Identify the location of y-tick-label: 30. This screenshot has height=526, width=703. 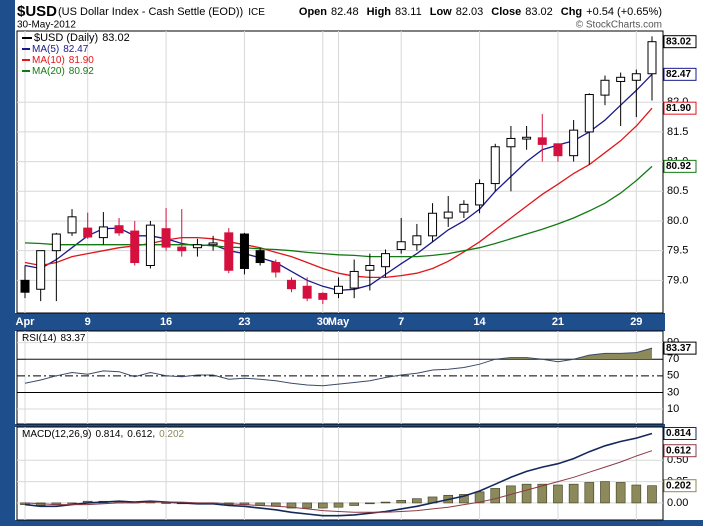
(673, 392).